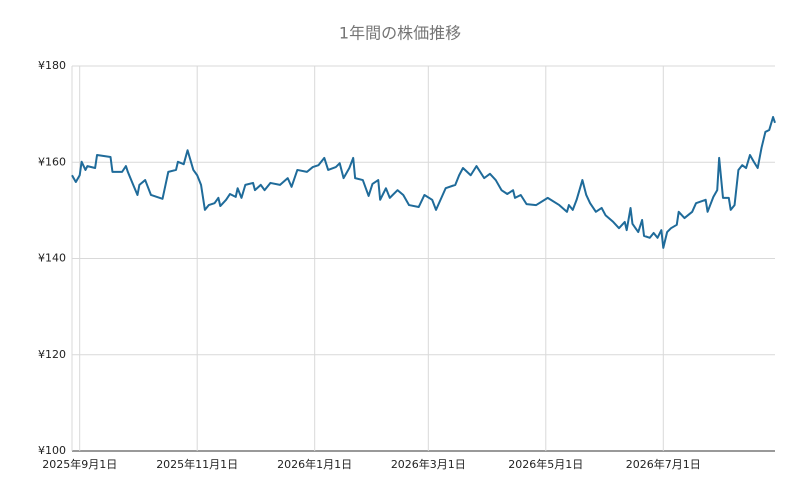 Image resolution: width=800 pixels, height=494 pixels. Describe the element at coordinates (52, 450) in the screenshot. I see `y-tick-label: ¥100` at that location.